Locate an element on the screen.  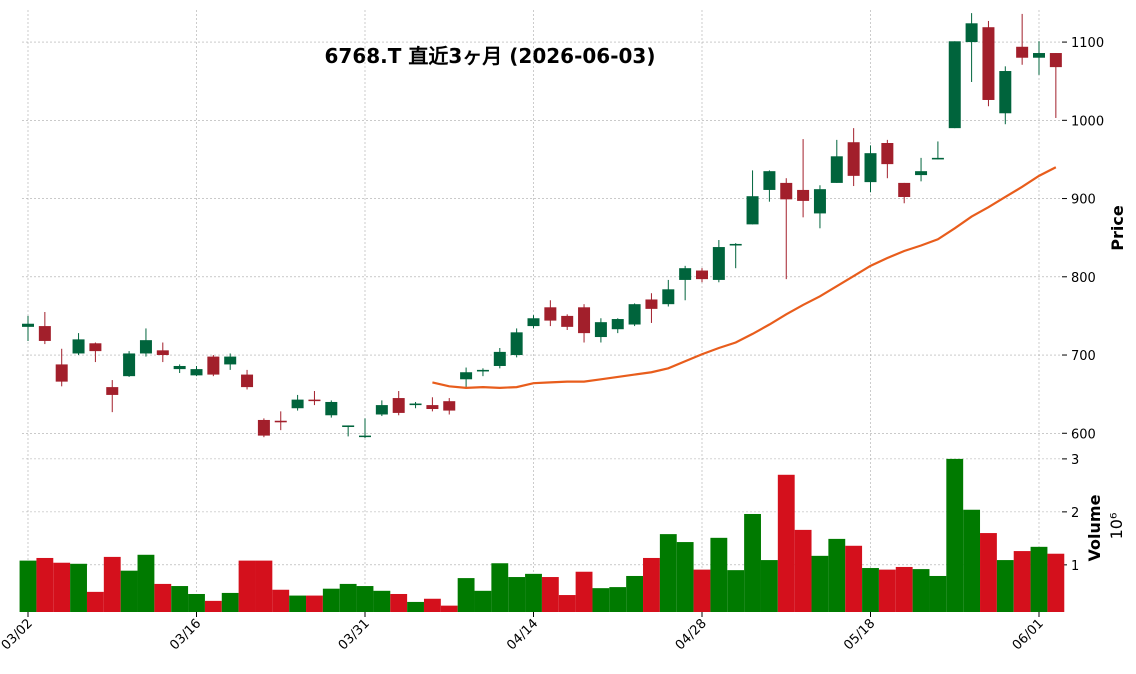
x-tick-label: 05/18 is located at coordinates (859, 634).